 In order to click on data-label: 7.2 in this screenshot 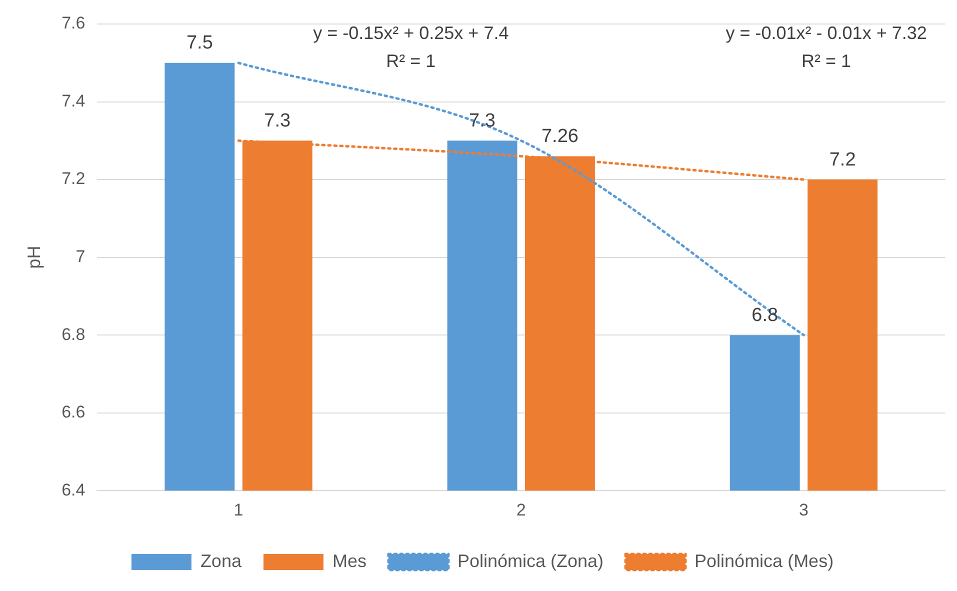, I will do `click(842, 159)`.